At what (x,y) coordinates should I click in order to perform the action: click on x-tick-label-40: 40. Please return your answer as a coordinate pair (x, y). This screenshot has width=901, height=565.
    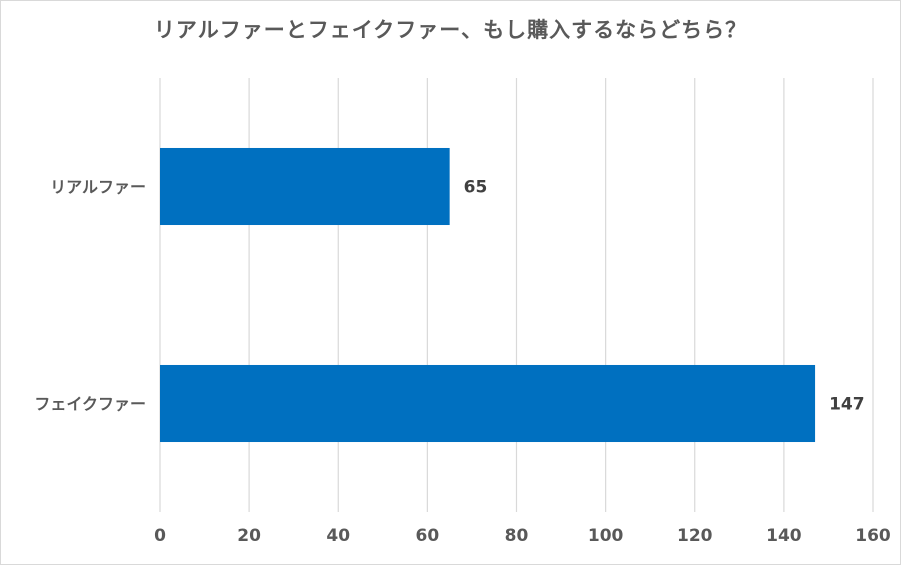
    Looking at the image, I should click on (338, 536).